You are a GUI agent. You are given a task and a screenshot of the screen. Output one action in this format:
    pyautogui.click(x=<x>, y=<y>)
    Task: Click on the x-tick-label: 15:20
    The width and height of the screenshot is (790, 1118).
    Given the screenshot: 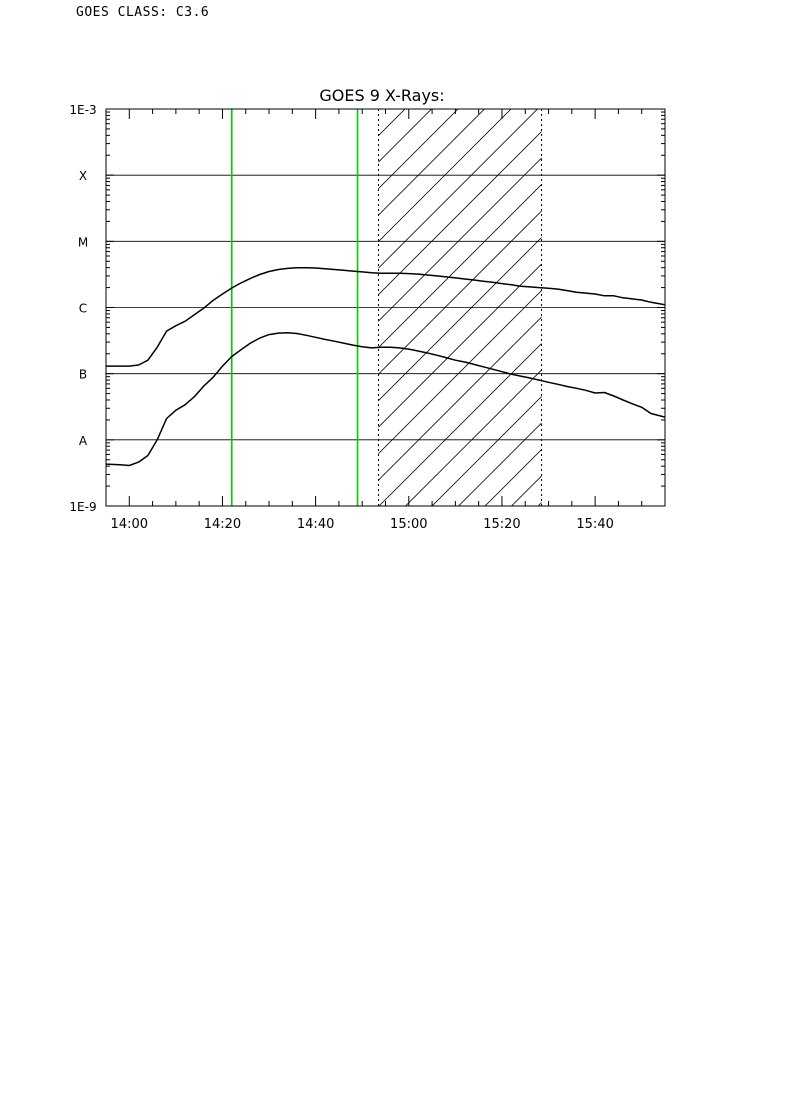 What is the action you would take?
    pyautogui.click(x=501, y=524)
    